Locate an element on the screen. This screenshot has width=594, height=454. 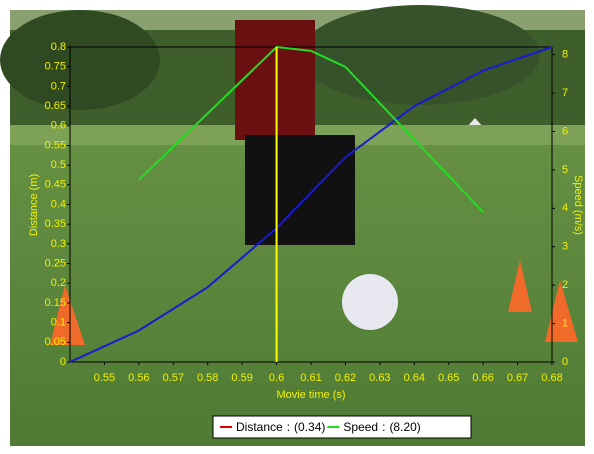
legend-entry: Speed: (8.20) is located at coordinates (381, 427).